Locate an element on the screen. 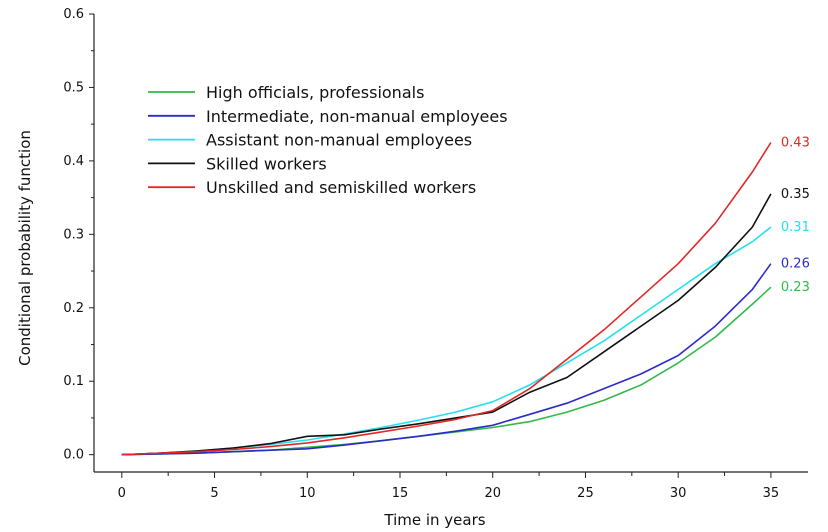 Image resolution: width=828 pixels, height=532 pixels. y-tick-label: 0.4 is located at coordinates (73, 161).